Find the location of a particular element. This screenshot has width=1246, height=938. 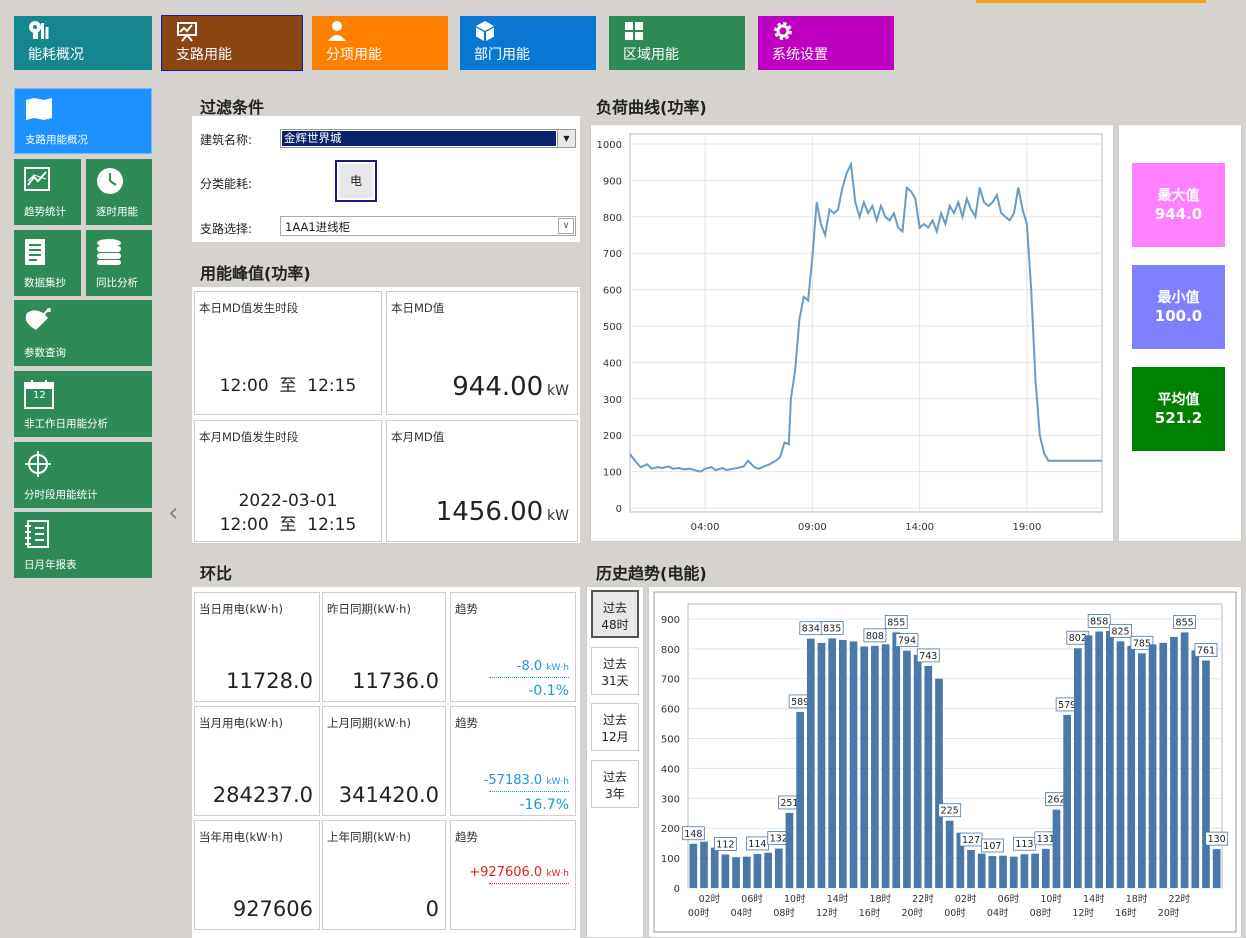

x-tick-label-bottom: 00时 is located at coordinates (955, 913).